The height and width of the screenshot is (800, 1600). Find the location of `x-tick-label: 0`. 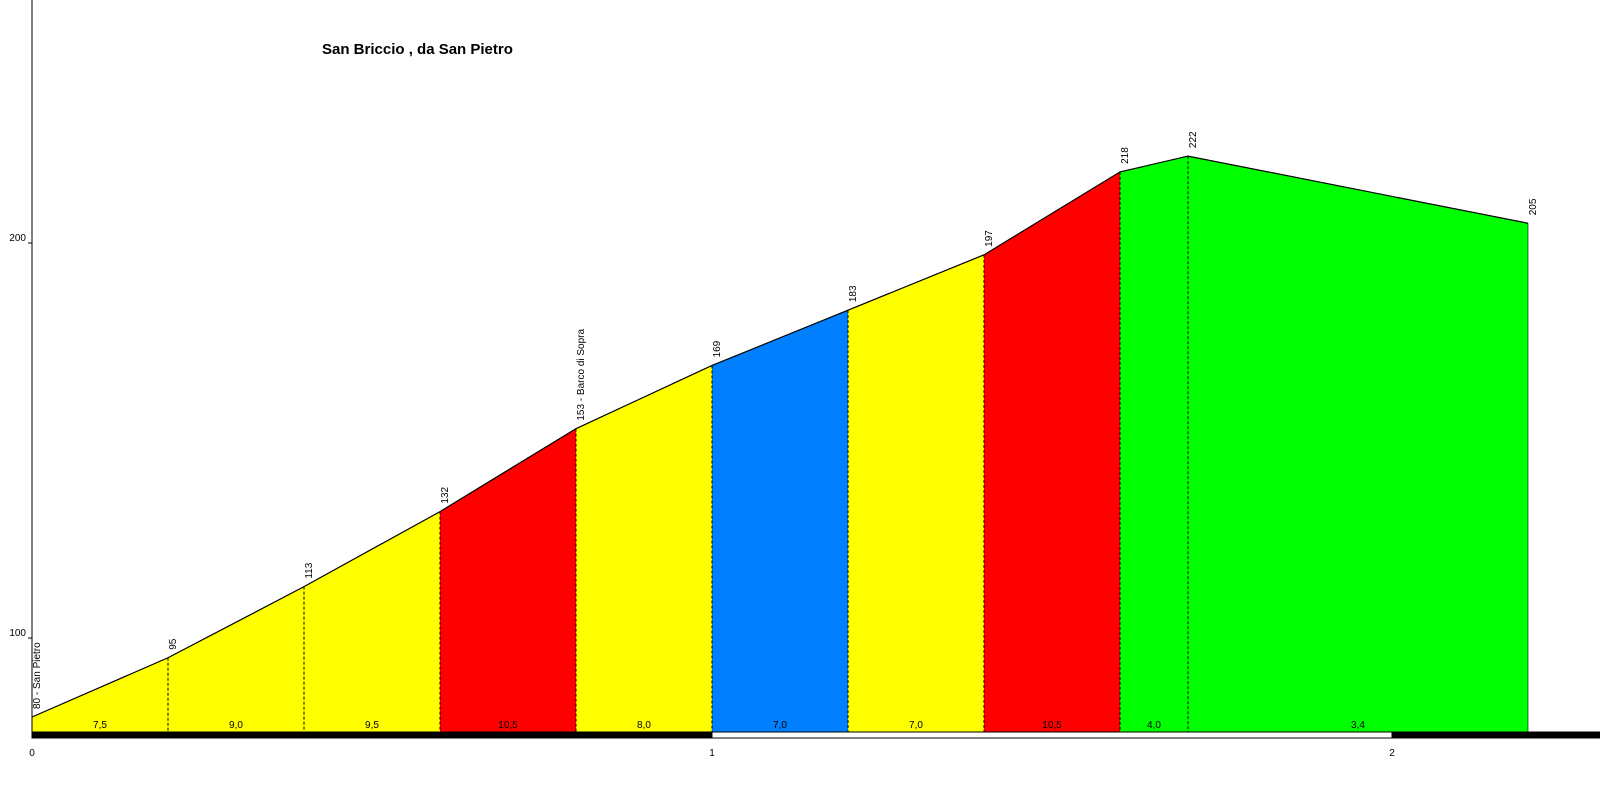

x-tick-label: 0 is located at coordinates (32, 753).